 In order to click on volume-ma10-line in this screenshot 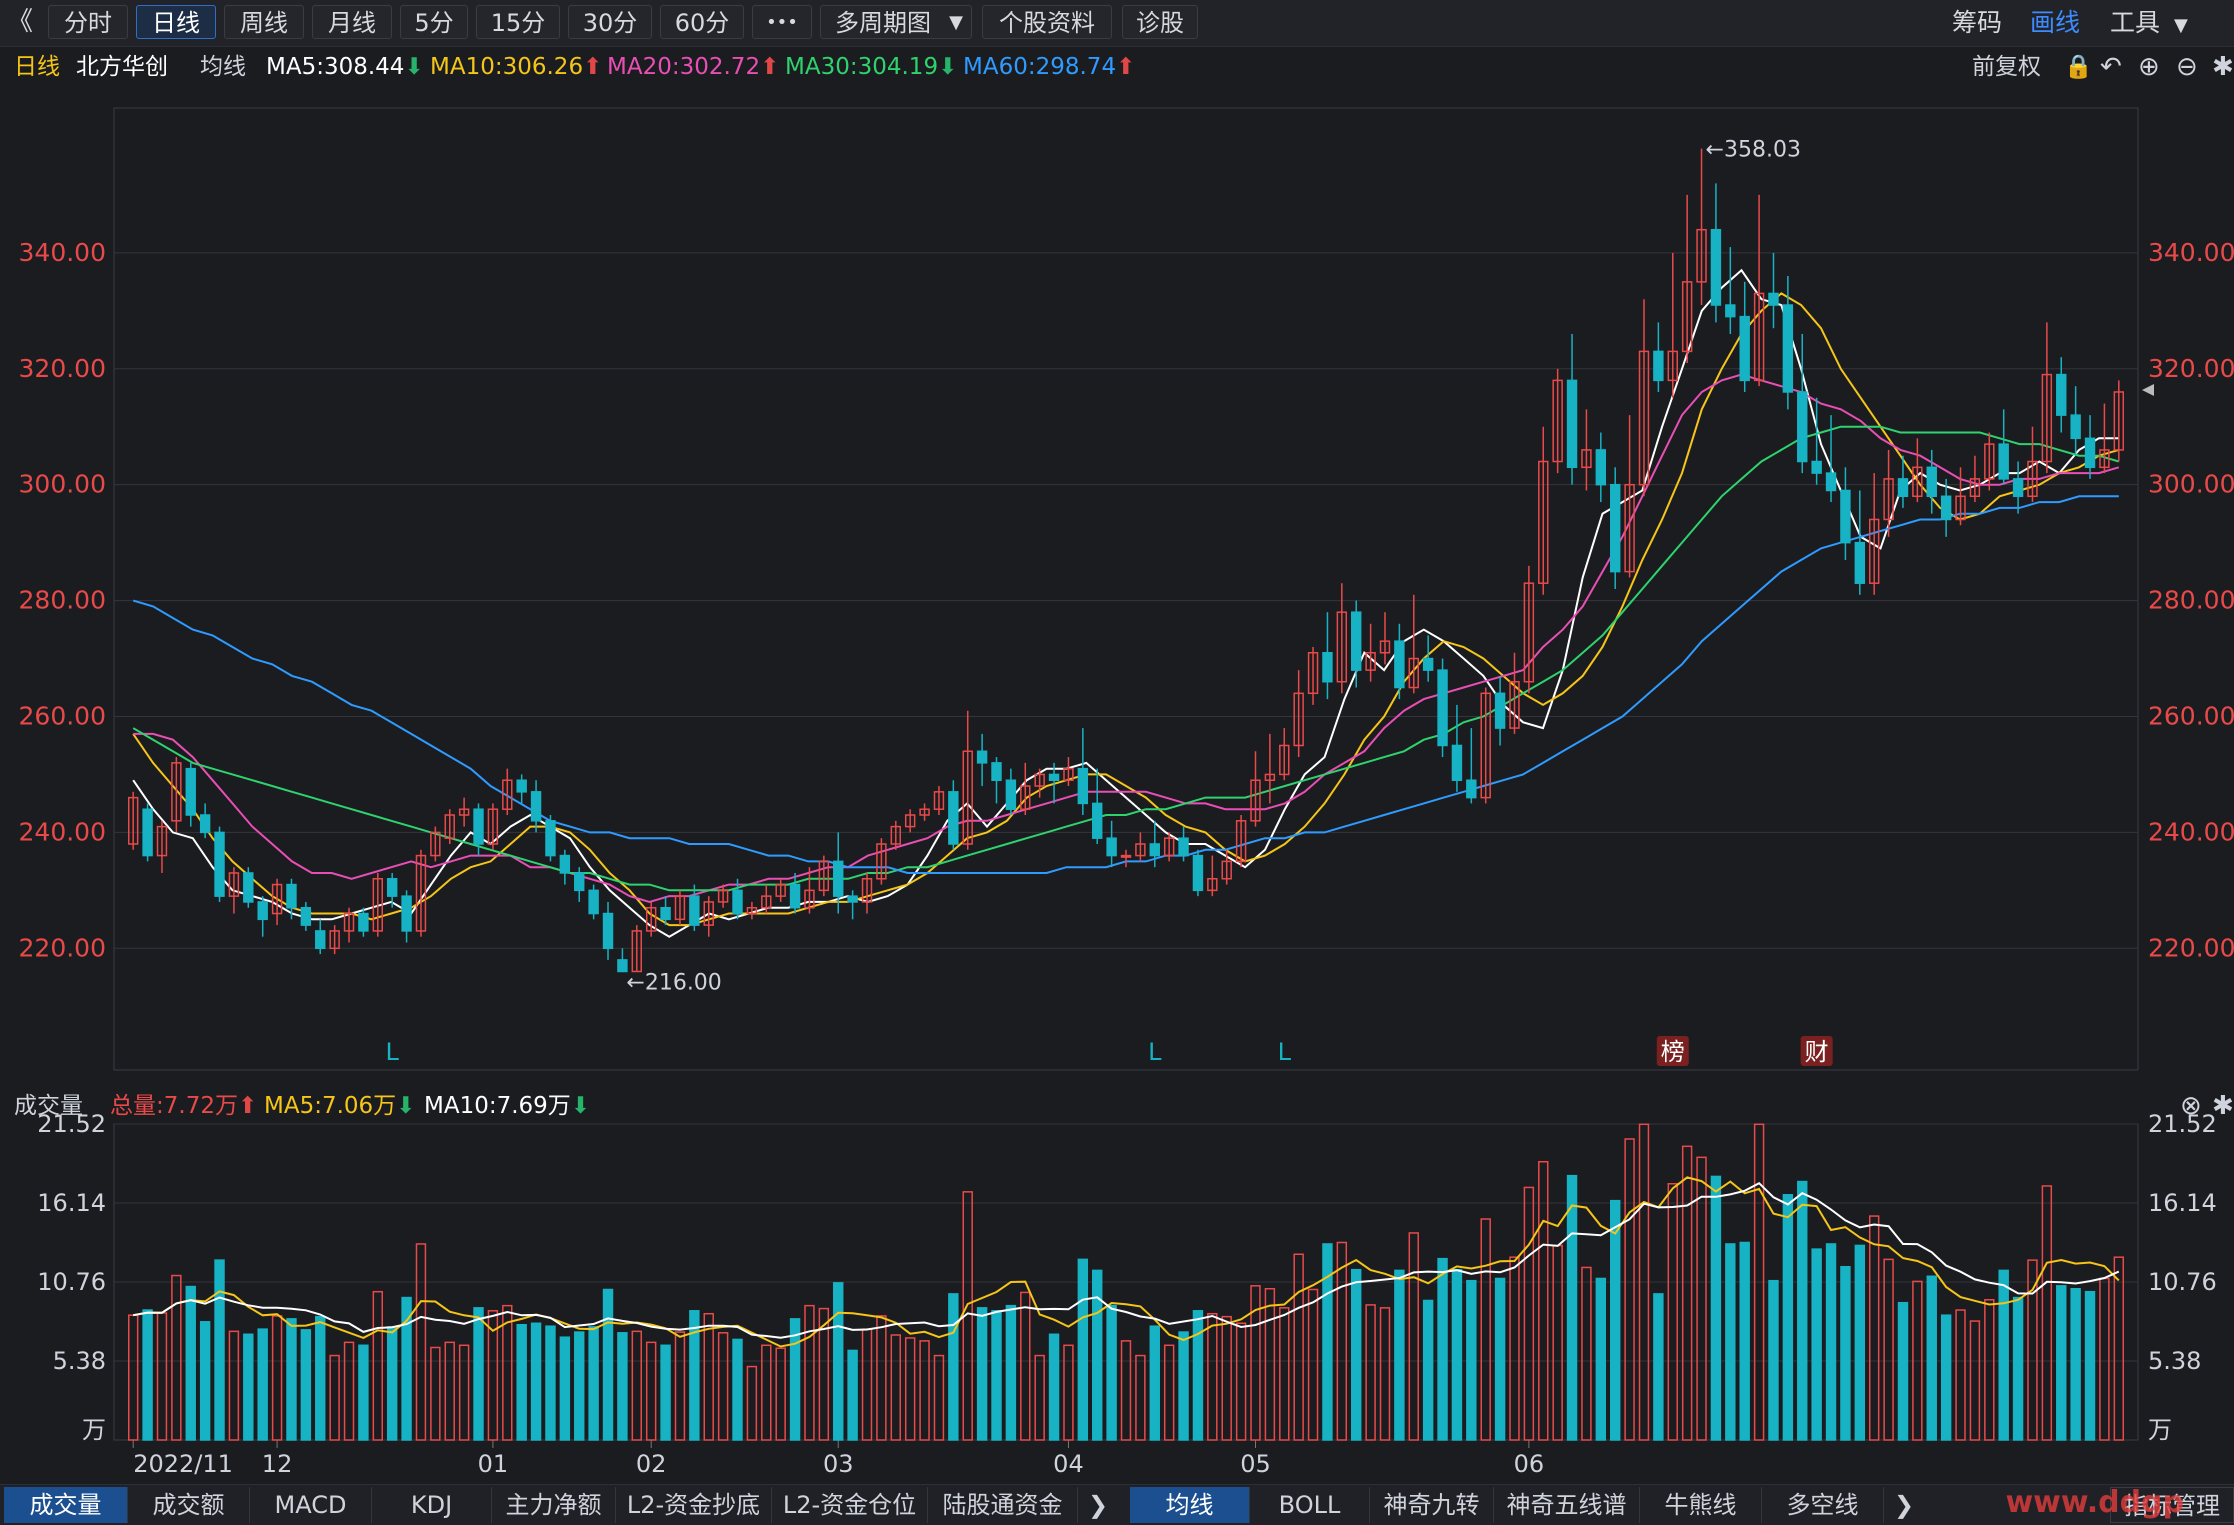, I will do `click(1126, 1260)`.